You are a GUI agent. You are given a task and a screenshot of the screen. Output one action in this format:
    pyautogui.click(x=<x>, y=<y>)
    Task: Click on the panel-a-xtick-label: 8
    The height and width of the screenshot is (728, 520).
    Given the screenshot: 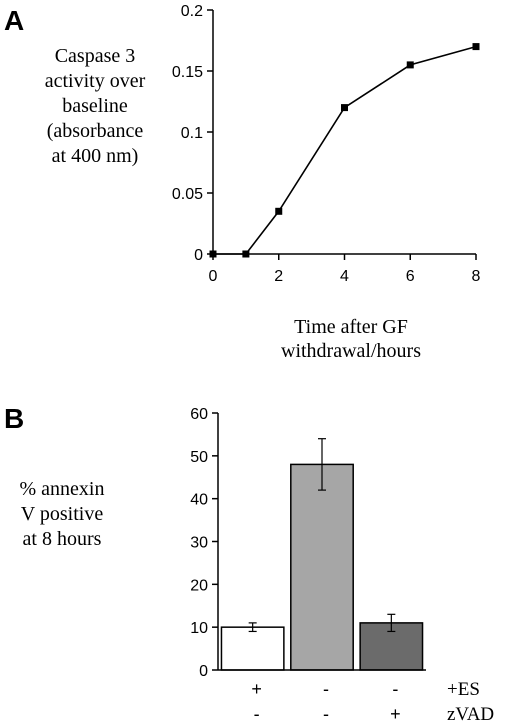 What is the action you would take?
    pyautogui.click(x=476, y=276)
    